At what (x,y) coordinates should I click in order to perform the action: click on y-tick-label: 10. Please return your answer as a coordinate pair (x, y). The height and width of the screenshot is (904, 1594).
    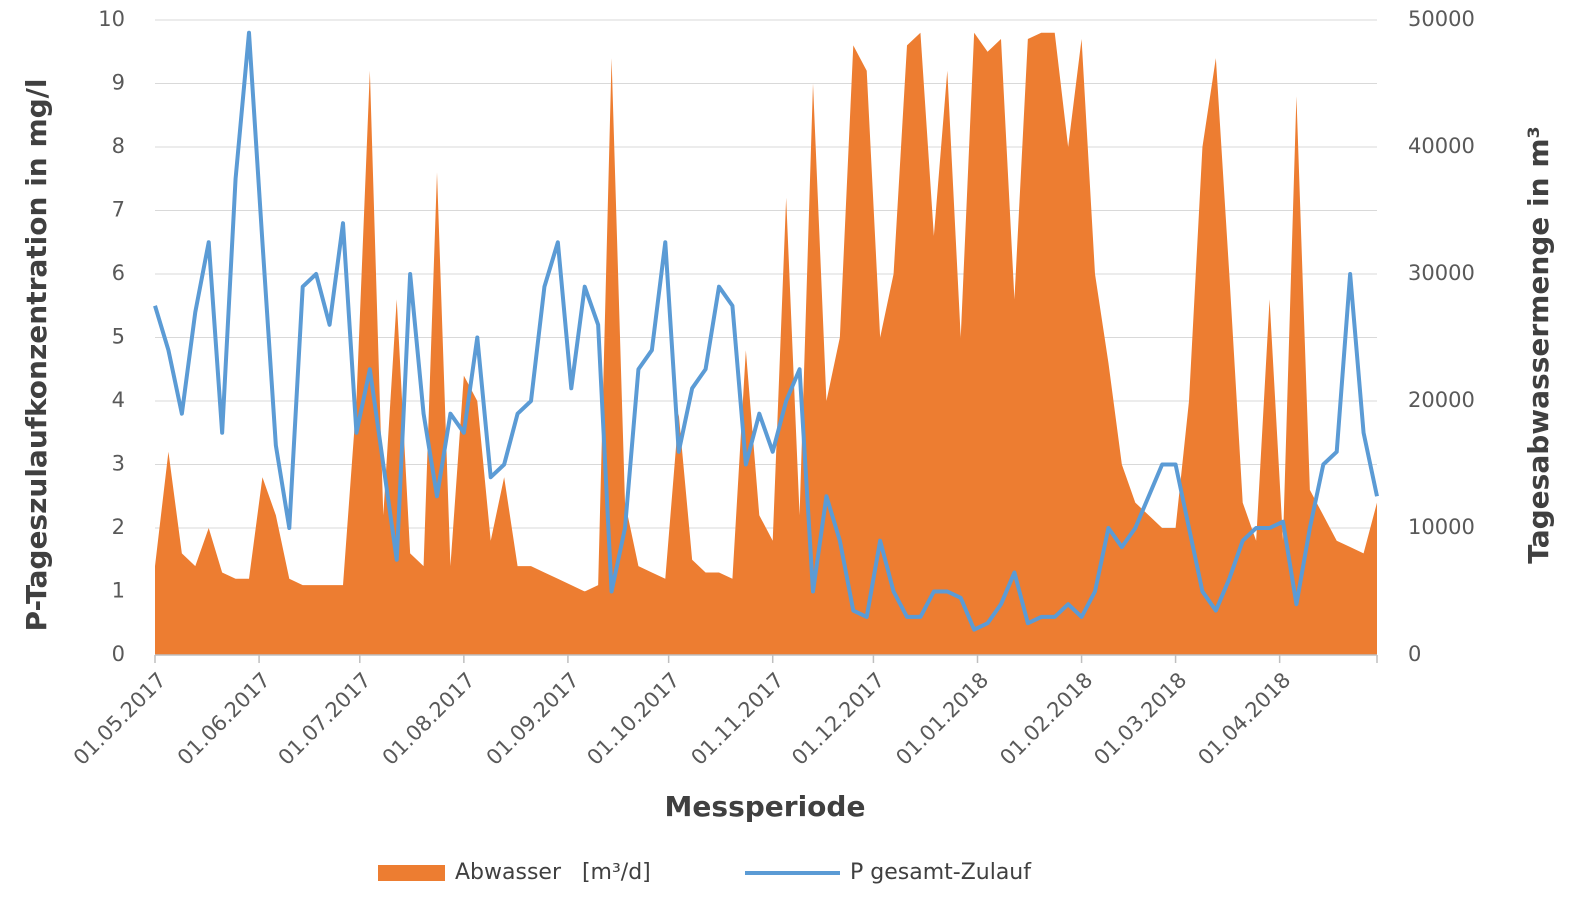
    Looking at the image, I should click on (111, 19).